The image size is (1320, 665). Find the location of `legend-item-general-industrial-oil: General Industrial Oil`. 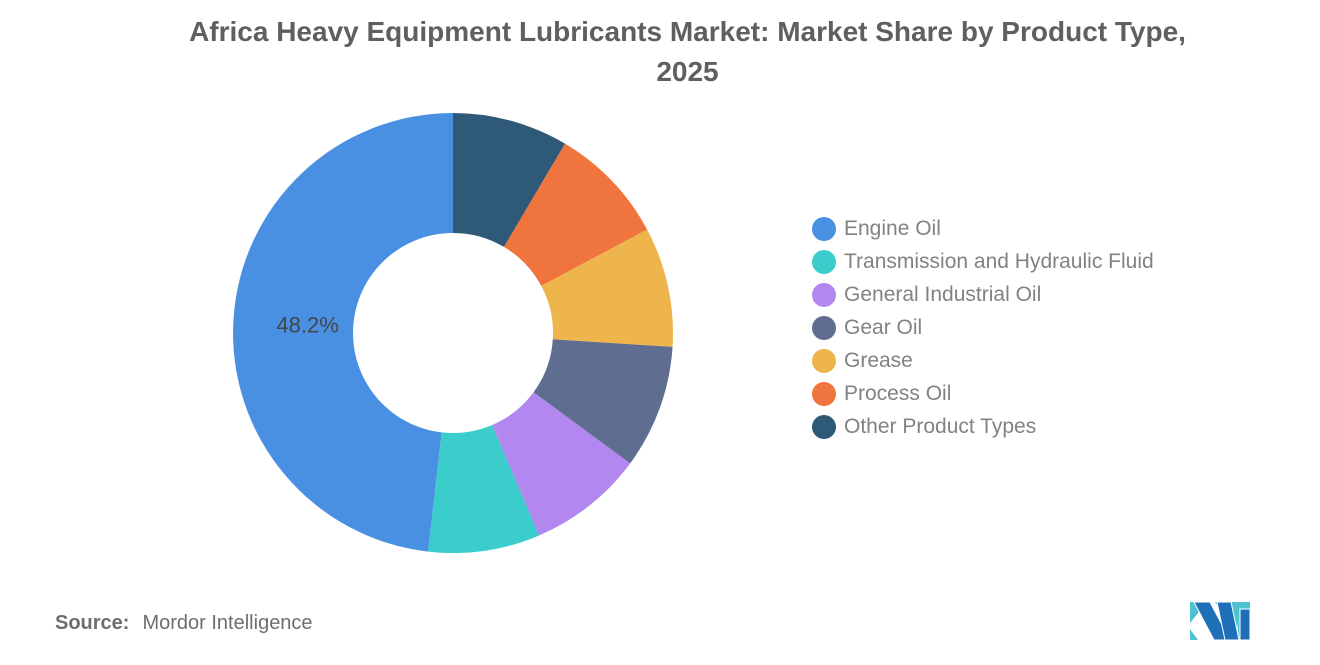

legend-item-general-industrial-oil: General Industrial Oil is located at coordinates (983, 295).